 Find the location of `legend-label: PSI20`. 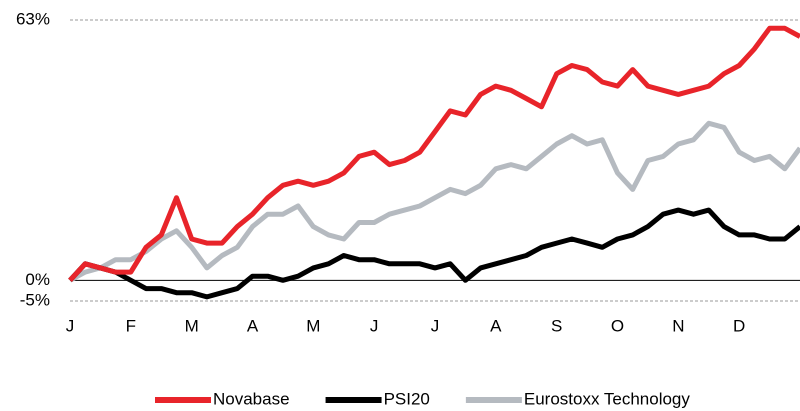

legend-label: PSI20 is located at coordinates (407, 398).